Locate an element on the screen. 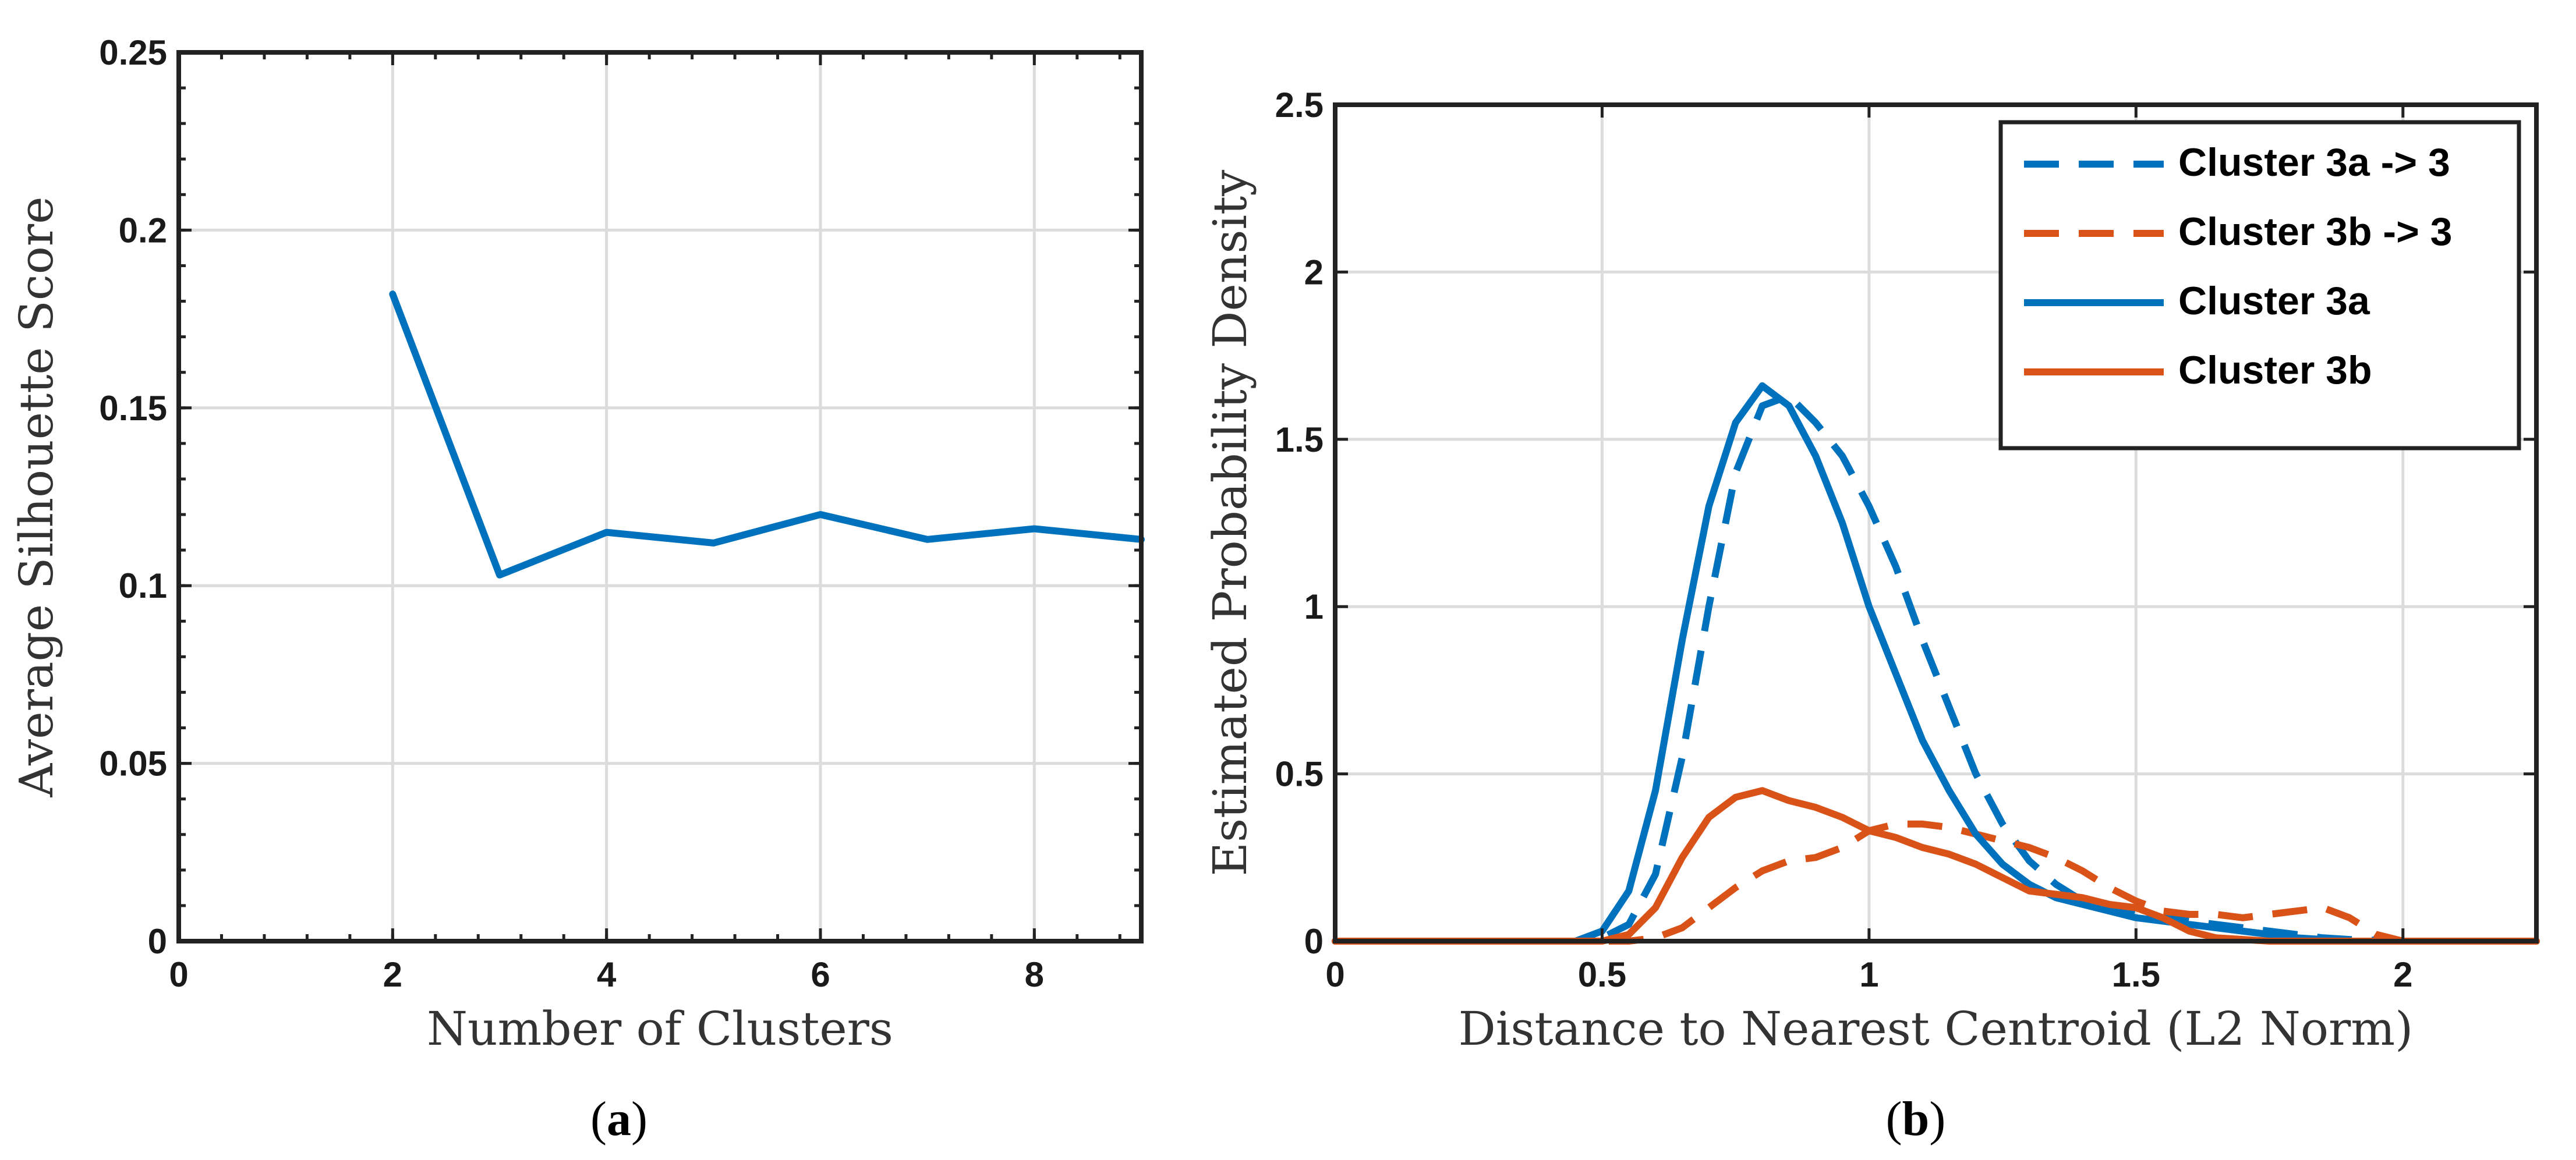 The width and height of the screenshot is (2576, 1160). y-tick-label: 1.5 is located at coordinates (1299, 439).